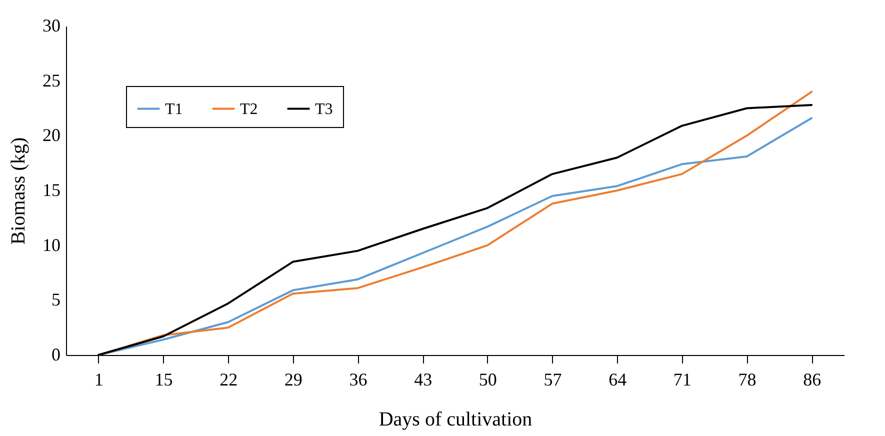 Image resolution: width=885 pixels, height=436 pixels. Describe the element at coordinates (174, 109) in the screenshot. I see `legend-label: T1` at that location.